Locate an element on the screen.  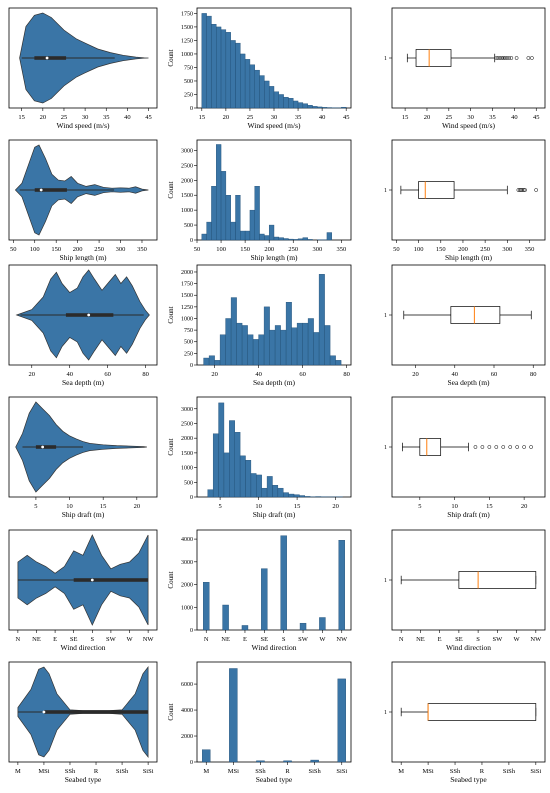
boxplot-xtick-label: S is located at coordinates (478, 639).